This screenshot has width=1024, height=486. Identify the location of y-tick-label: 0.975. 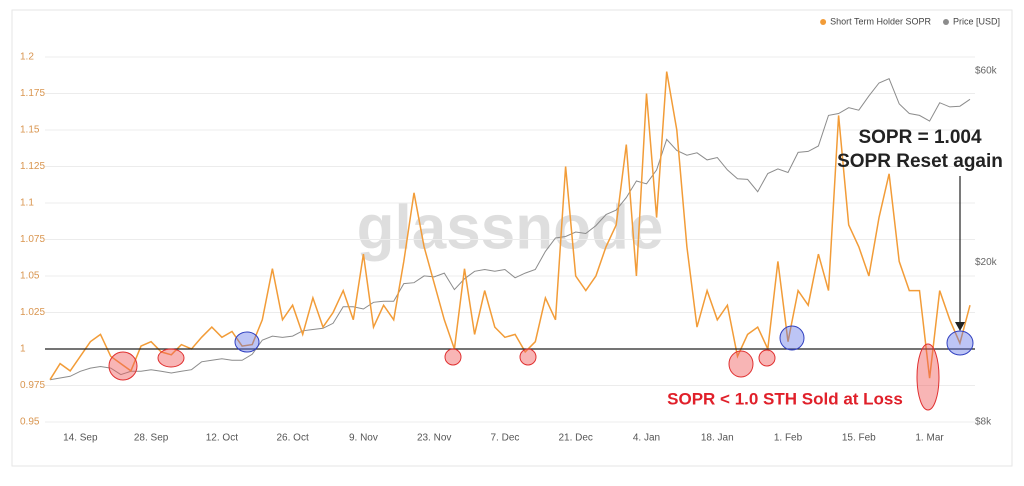
(32, 385).